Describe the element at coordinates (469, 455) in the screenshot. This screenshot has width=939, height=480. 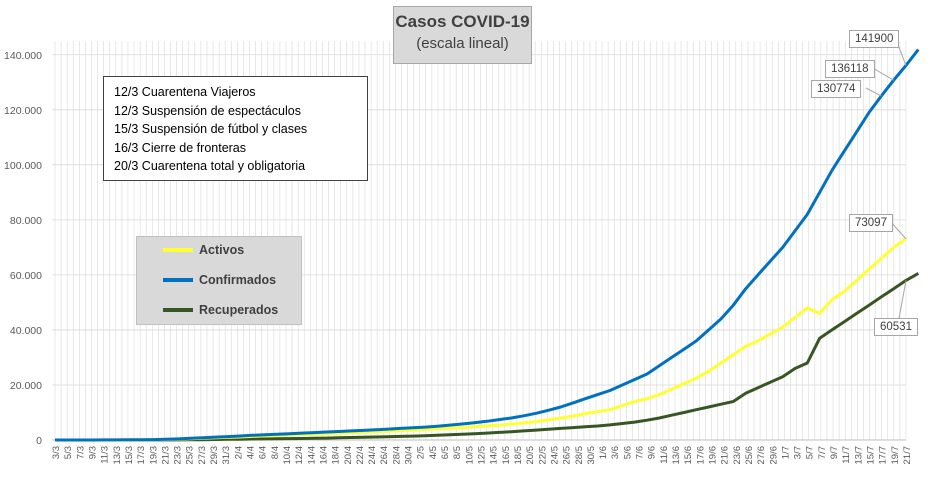
I see `x-tick-label: 10/5` at that location.